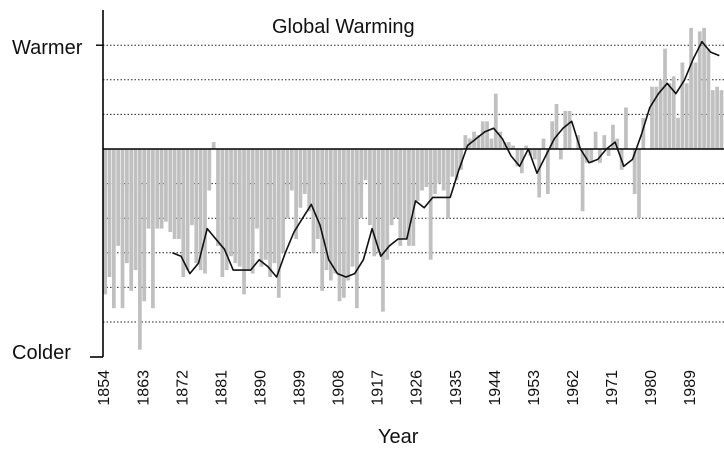 This screenshot has height=450, width=724. Describe the element at coordinates (417, 388) in the screenshot. I see `x-tick-label: 1926` at that location.